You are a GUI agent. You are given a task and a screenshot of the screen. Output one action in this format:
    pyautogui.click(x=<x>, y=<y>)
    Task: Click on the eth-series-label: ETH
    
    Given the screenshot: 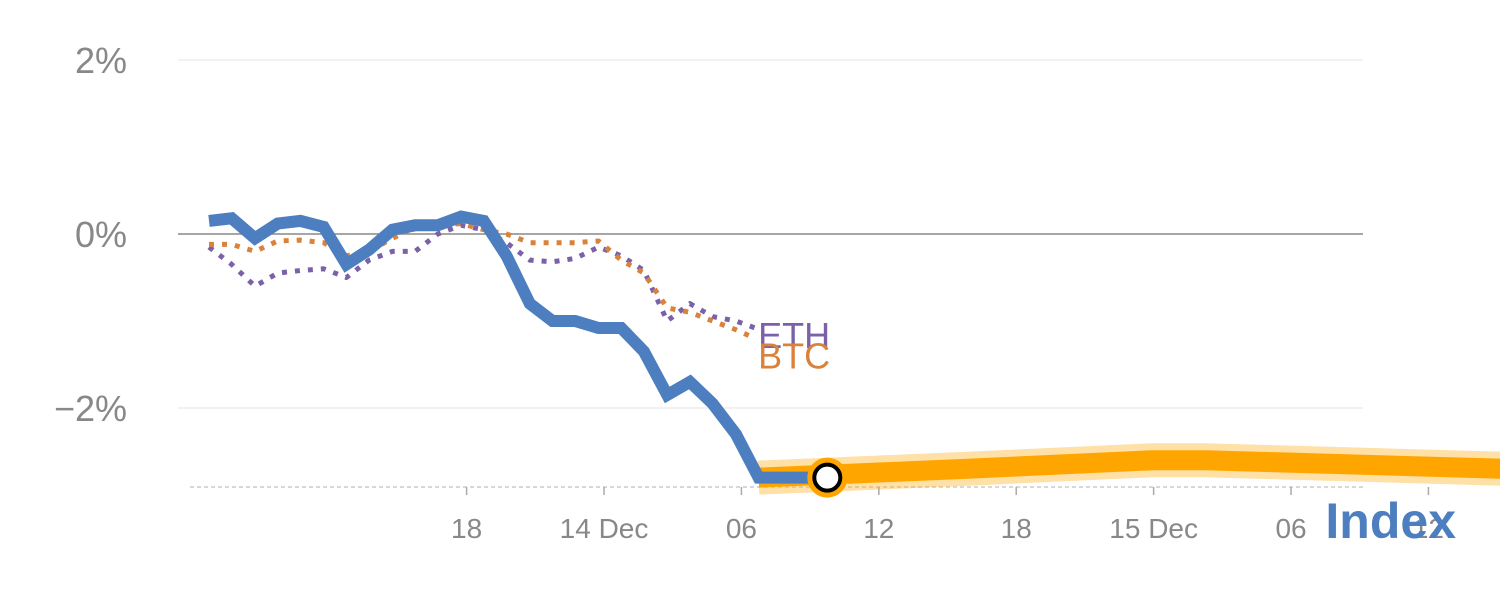 What is the action you would take?
    pyautogui.click(x=794, y=335)
    